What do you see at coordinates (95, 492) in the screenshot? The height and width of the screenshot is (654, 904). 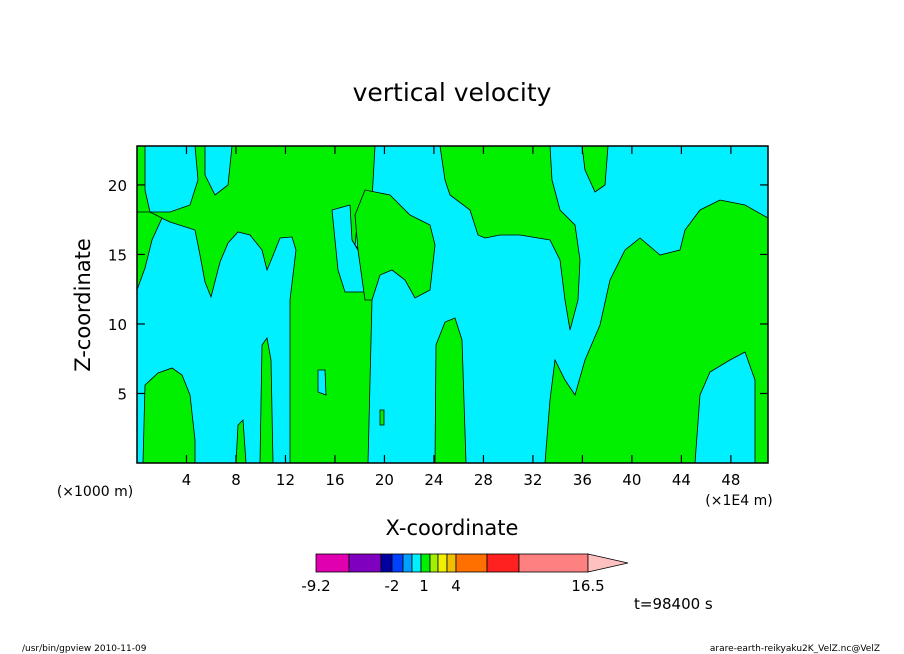 I see `x-unit-label: (×1000 m)` at bounding box center [95, 492].